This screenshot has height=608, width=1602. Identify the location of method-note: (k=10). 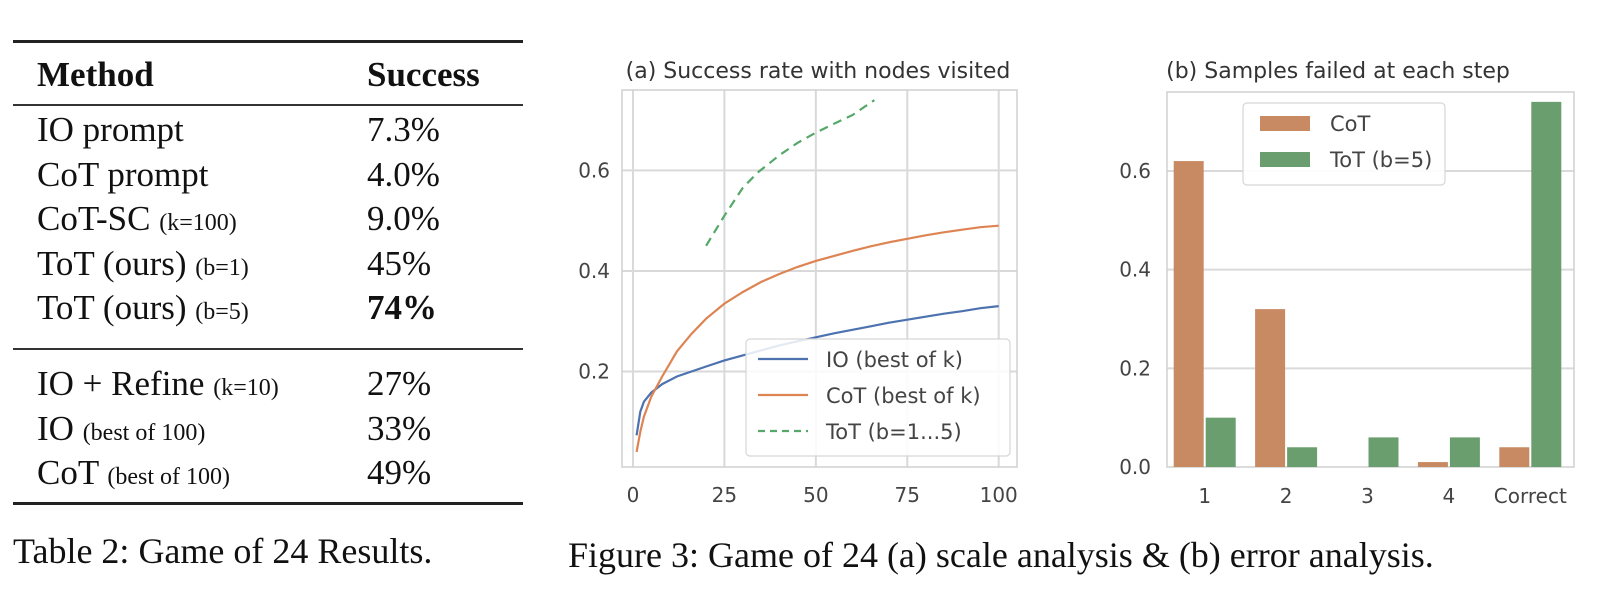
(246, 388).